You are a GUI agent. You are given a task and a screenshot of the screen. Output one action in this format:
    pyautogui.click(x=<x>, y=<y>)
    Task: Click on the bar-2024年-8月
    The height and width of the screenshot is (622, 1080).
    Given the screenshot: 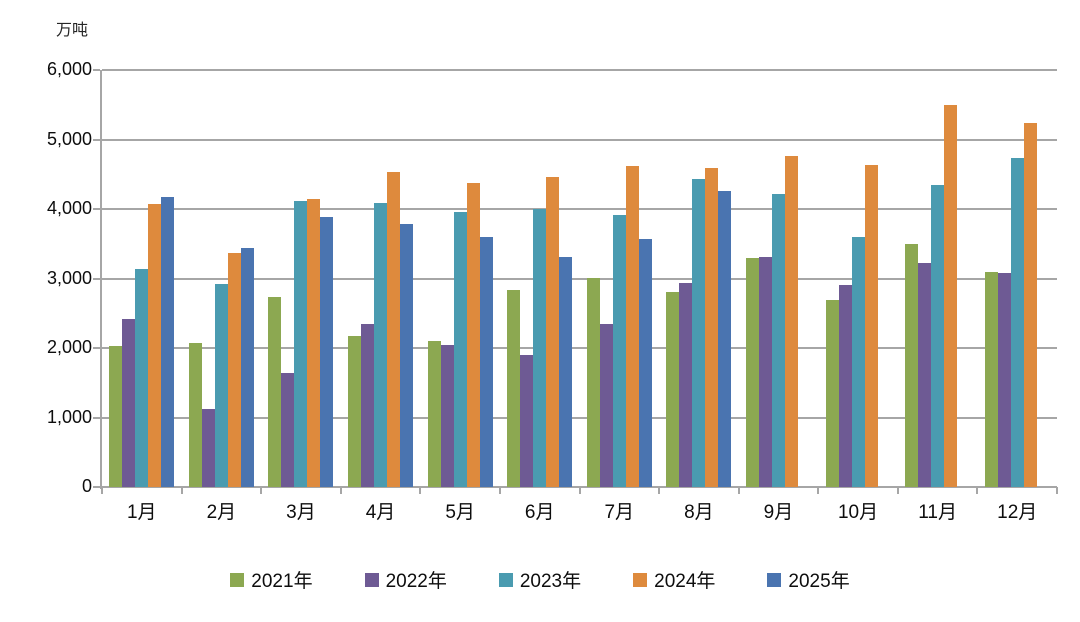 What is the action you would take?
    pyautogui.click(x=712, y=327)
    